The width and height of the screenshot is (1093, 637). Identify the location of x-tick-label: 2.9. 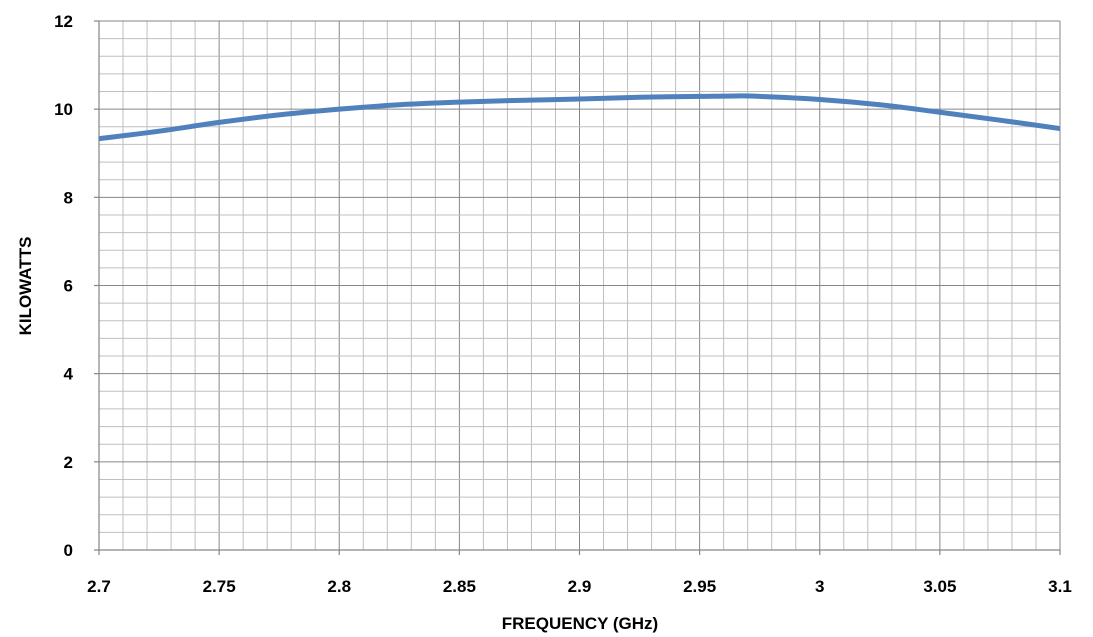
(580, 586).